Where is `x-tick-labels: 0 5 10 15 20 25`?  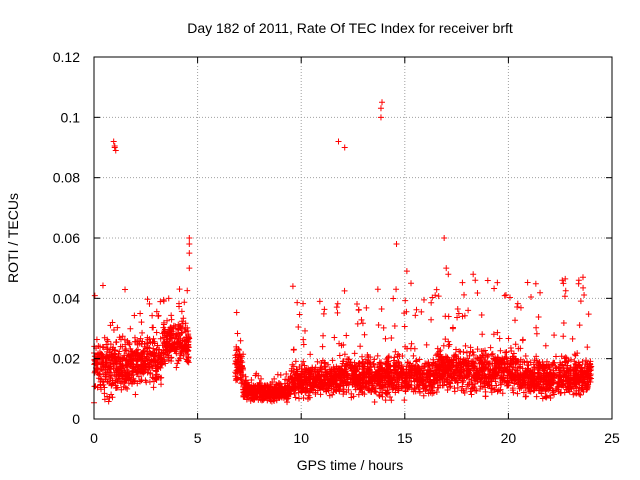
x-tick-labels: 0 5 10 15 20 25 is located at coordinates (355, 438).